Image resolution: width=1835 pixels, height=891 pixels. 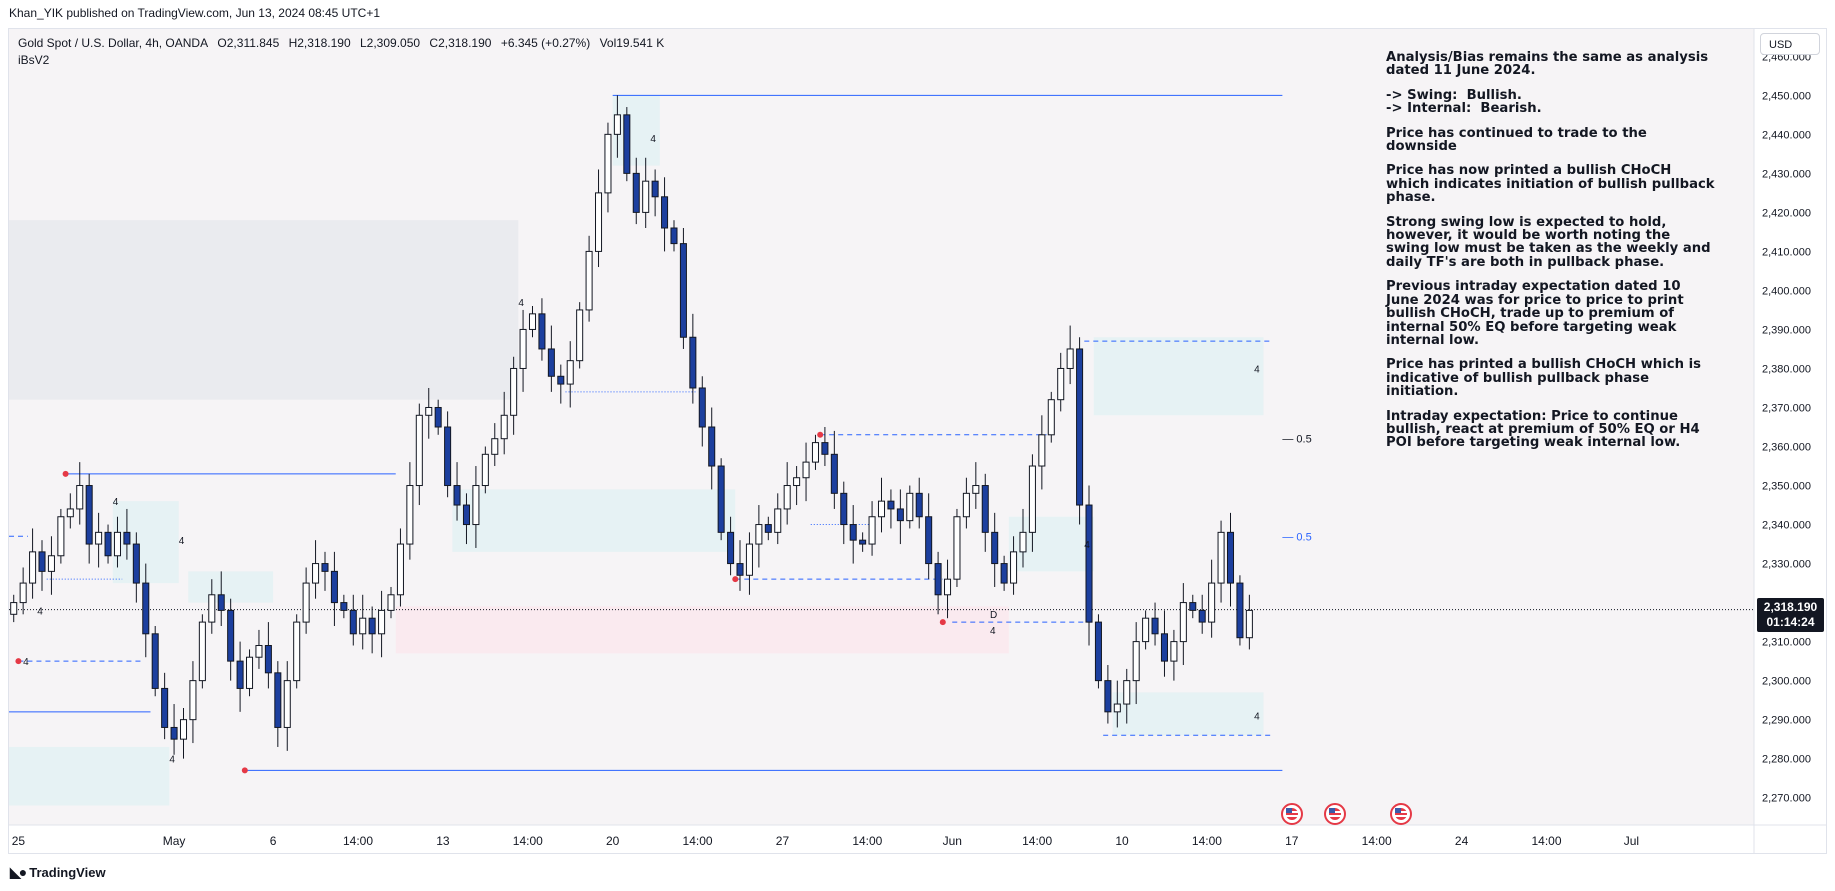 I want to click on tradingview-logo-icon: ◣●, so click(x=18, y=872).